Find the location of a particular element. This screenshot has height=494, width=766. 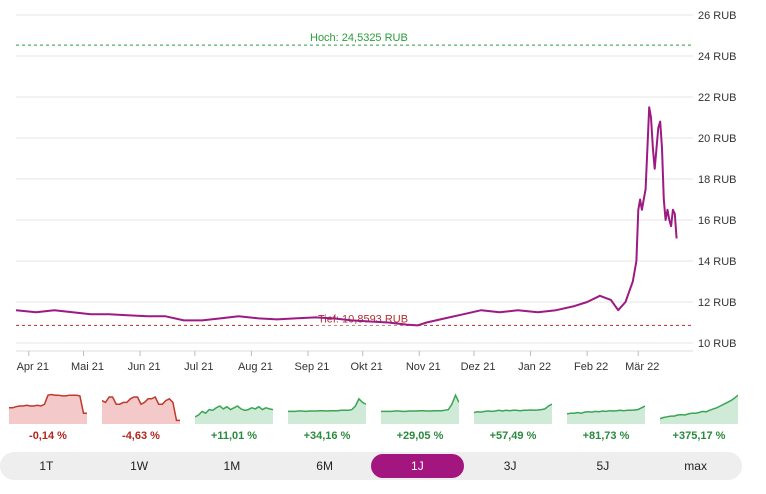

mini-chart-1: -0,14 % is located at coordinates (48, 418).